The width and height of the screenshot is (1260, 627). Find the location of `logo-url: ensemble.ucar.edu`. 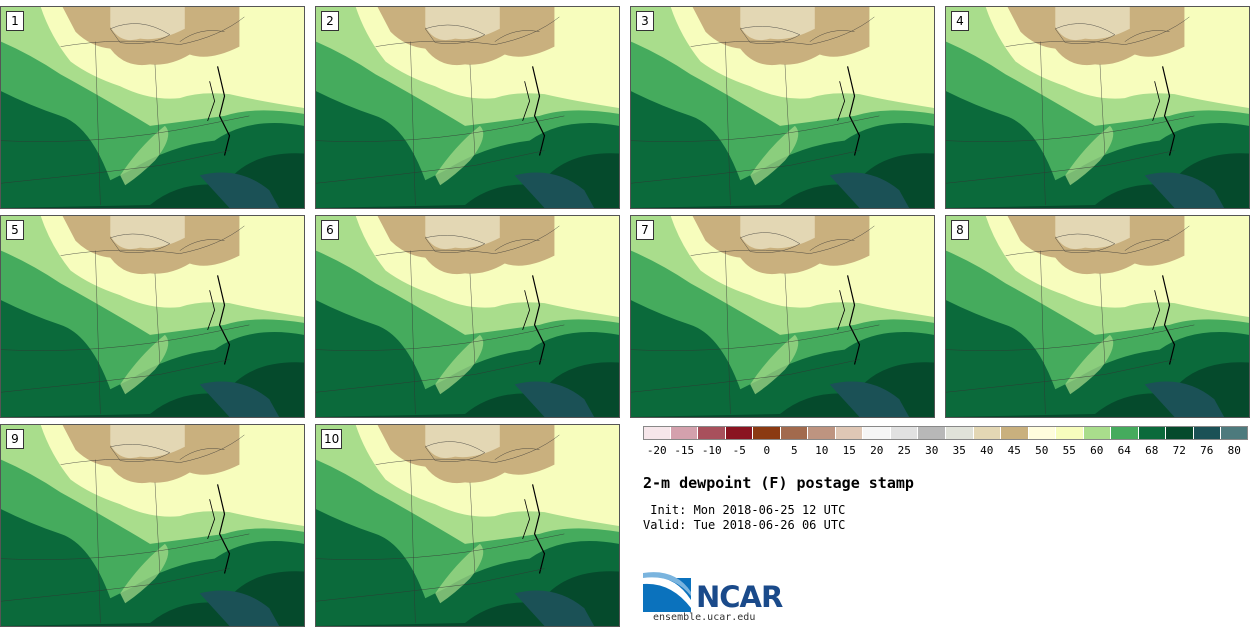

logo-url: ensemble.ucar.edu is located at coordinates (704, 617).